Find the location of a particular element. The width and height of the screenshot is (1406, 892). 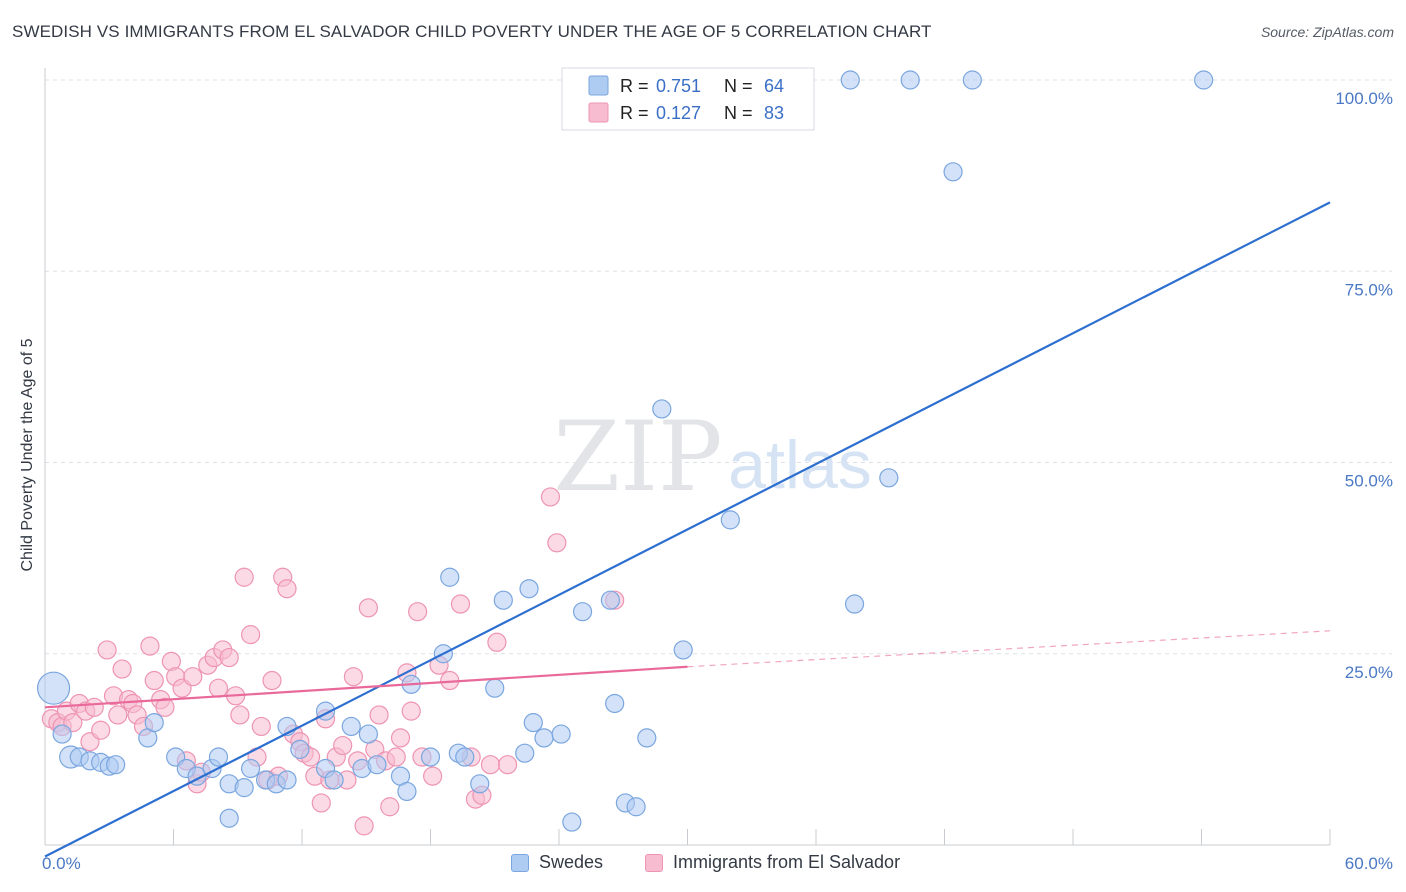

legend-r-label-2: R = is located at coordinates (634, 113).